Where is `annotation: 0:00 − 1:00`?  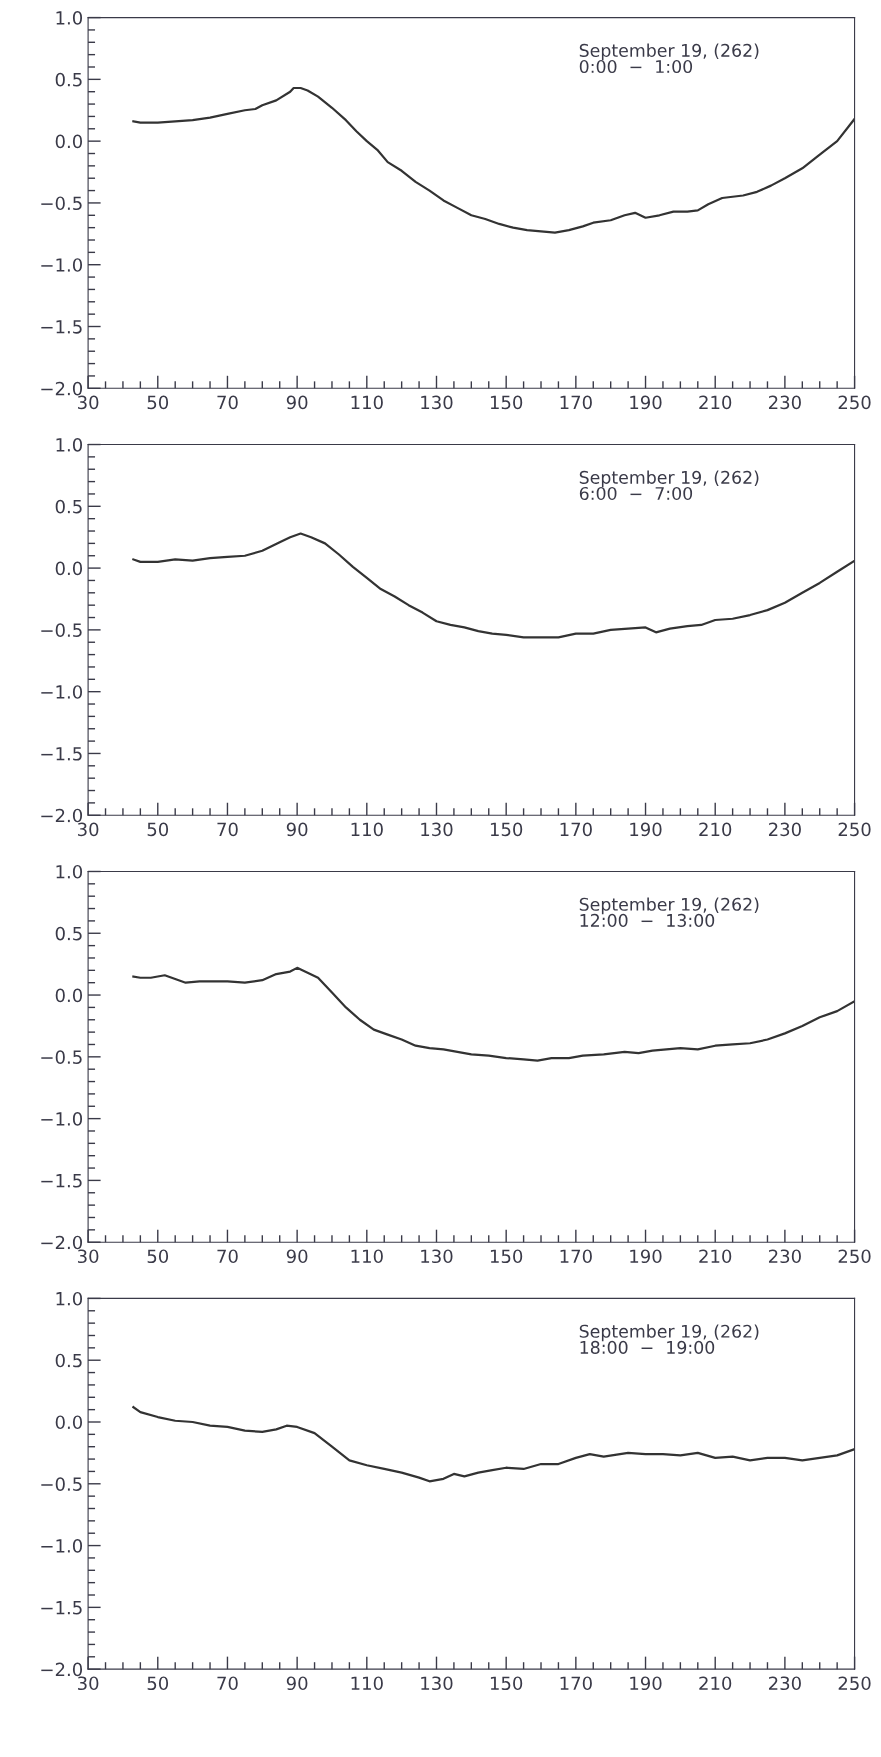
annotation: 0:00 − 1:00 is located at coordinates (636, 66).